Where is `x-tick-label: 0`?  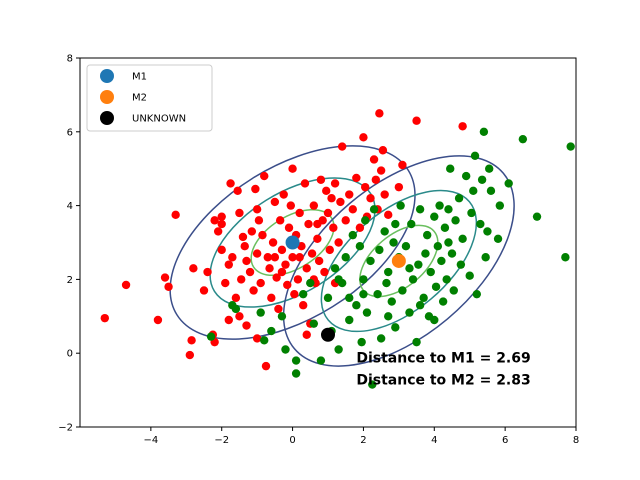 x-tick-label: 0 is located at coordinates (292, 440).